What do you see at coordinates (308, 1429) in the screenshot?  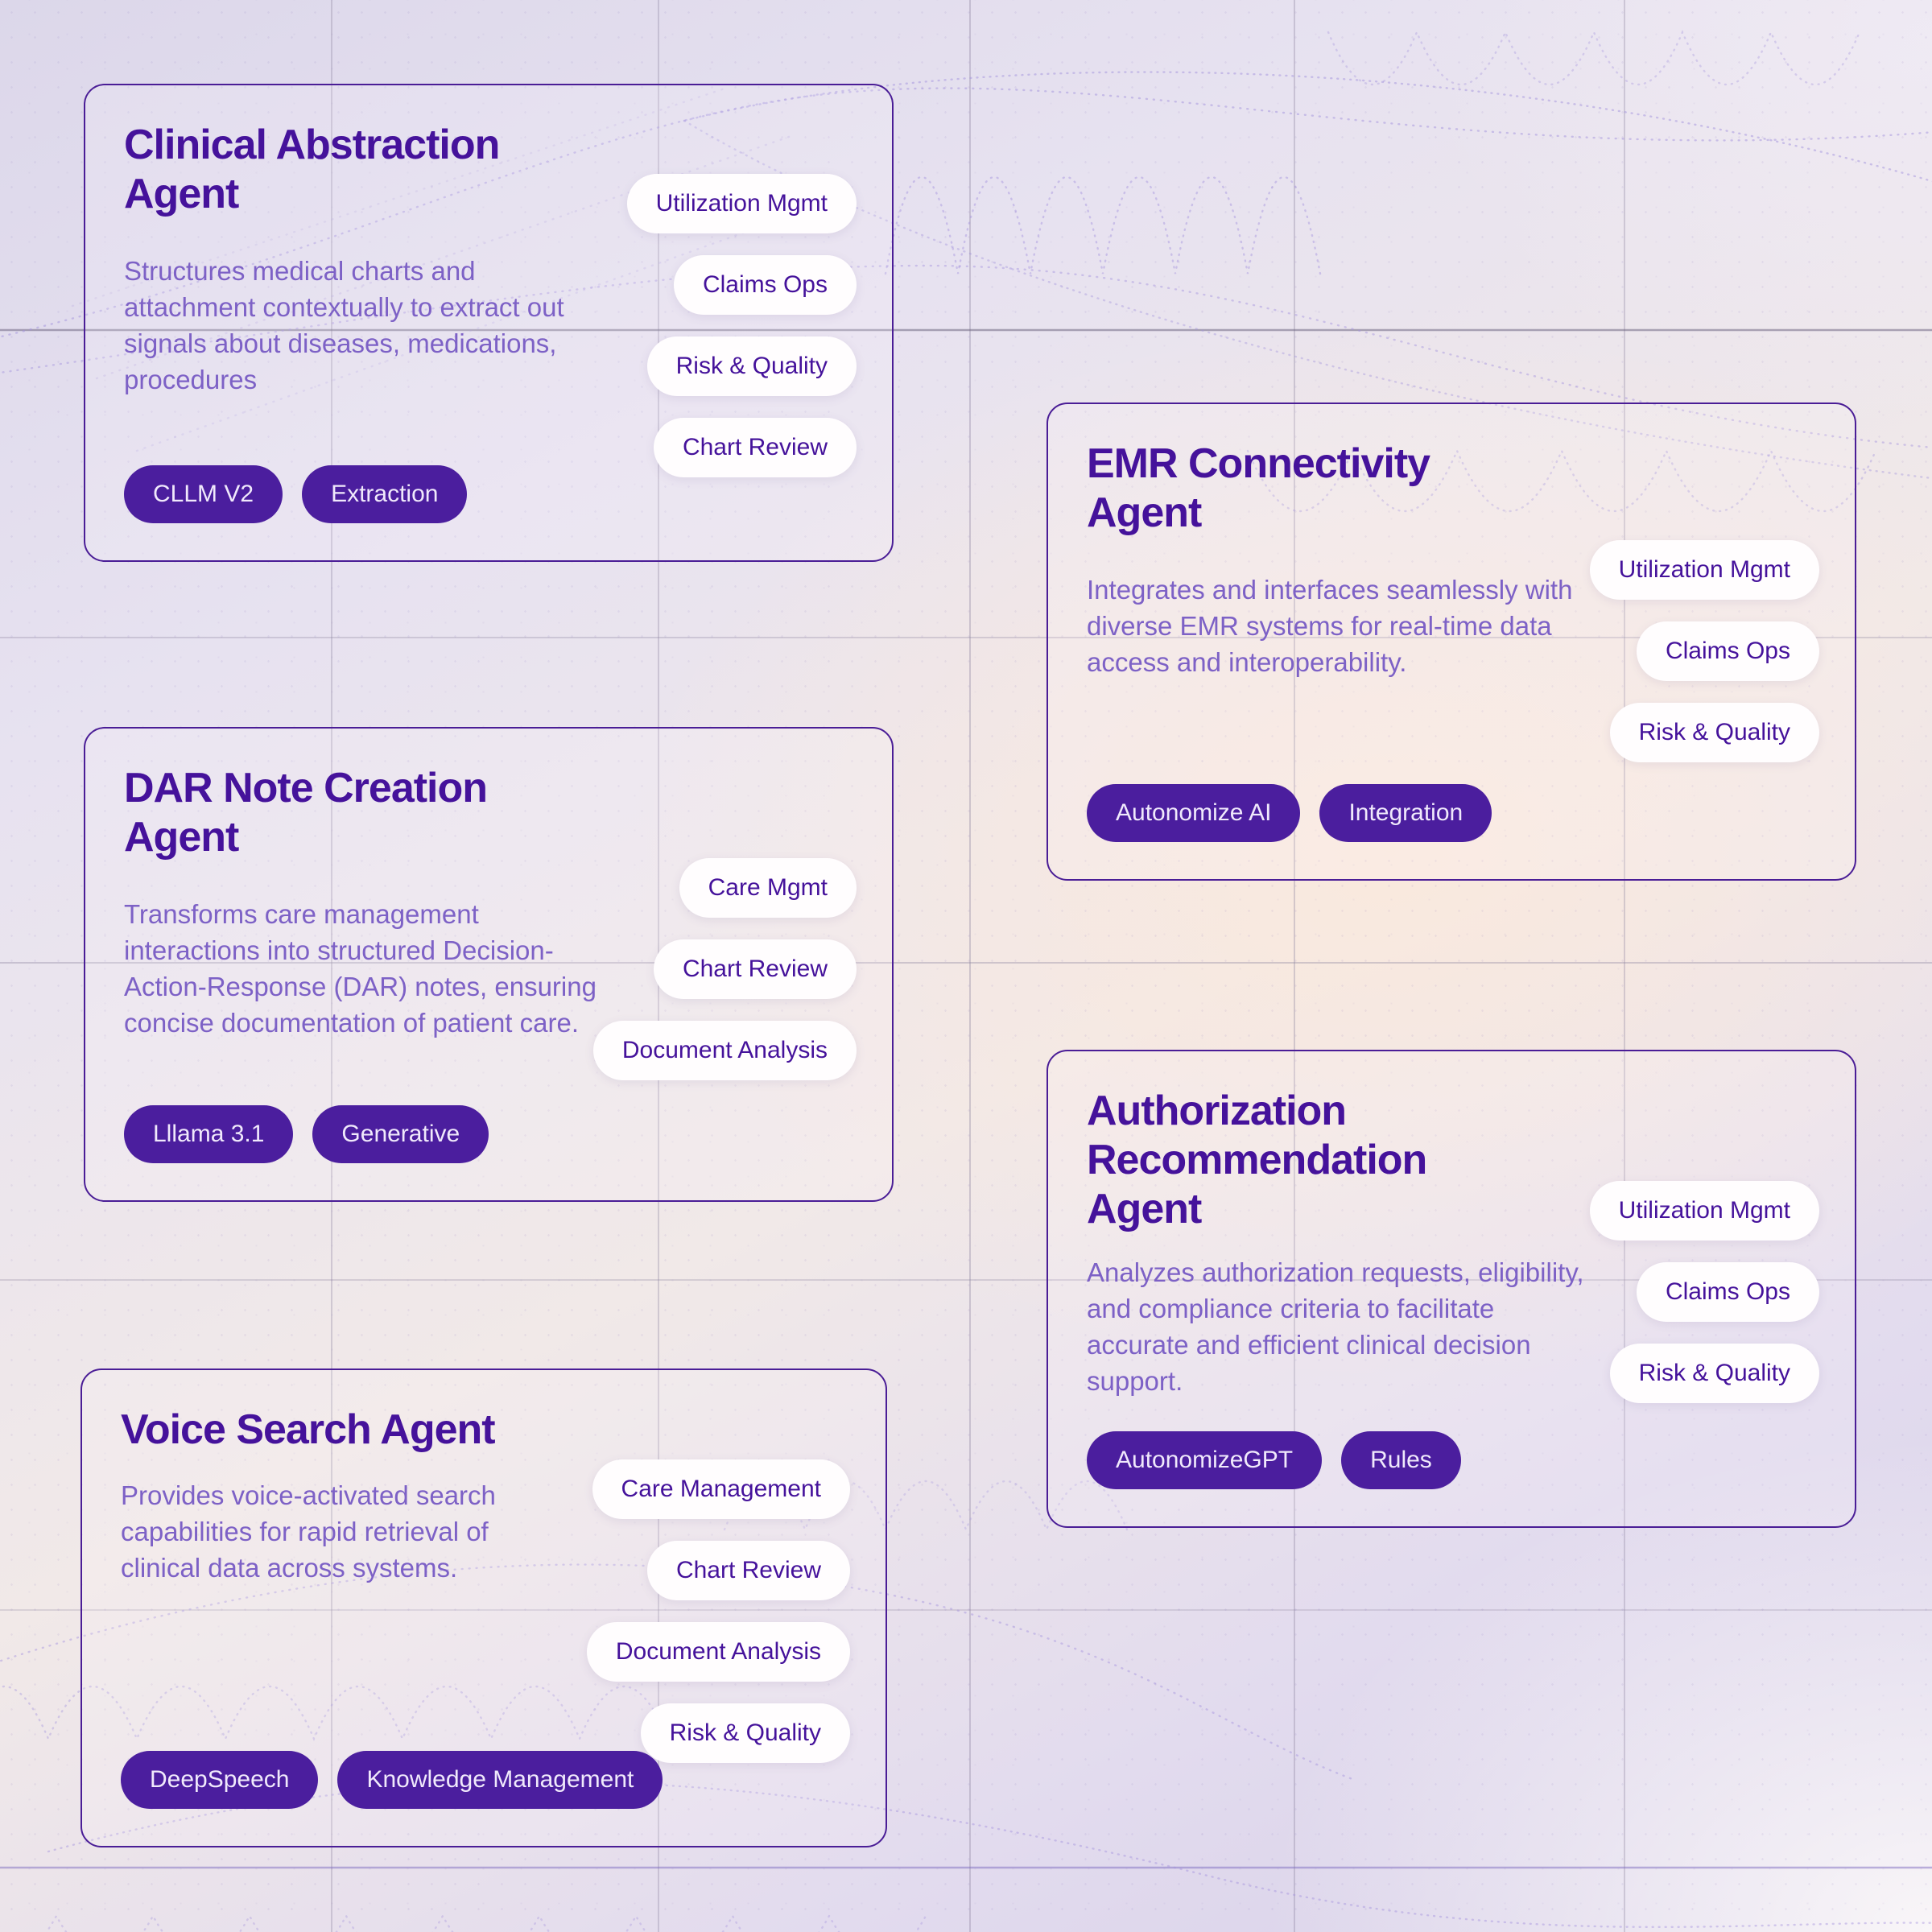 I see `card-title: Voice Search Agent` at bounding box center [308, 1429].